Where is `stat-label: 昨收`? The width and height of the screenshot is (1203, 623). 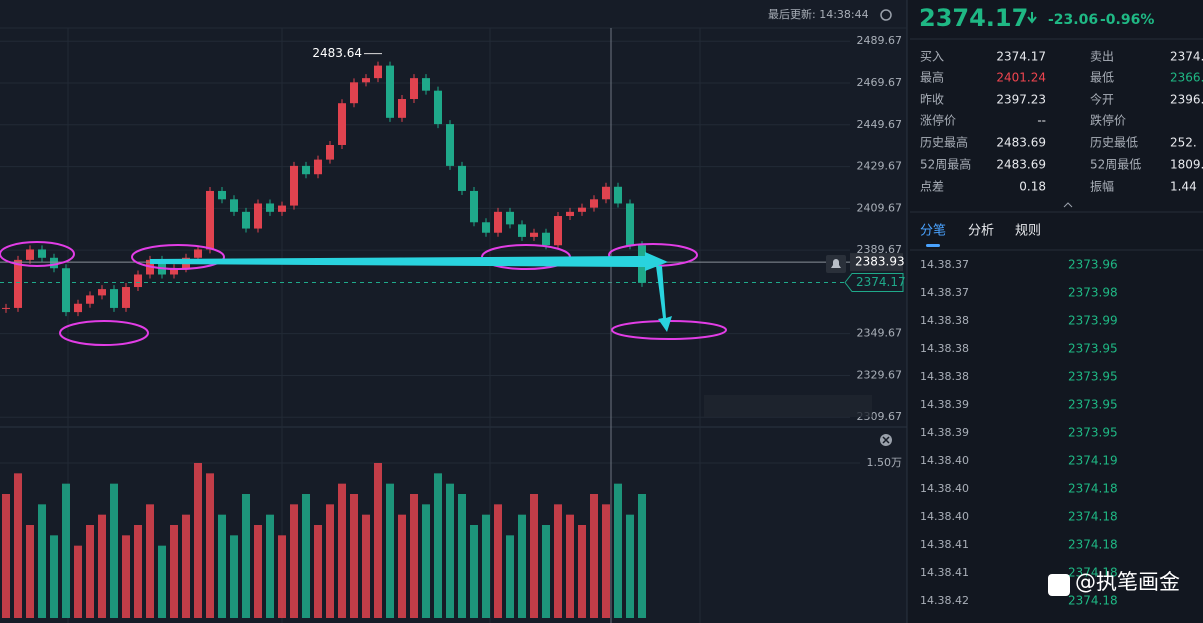 stat-label: 昨收 is located at coordinates (932, 100).